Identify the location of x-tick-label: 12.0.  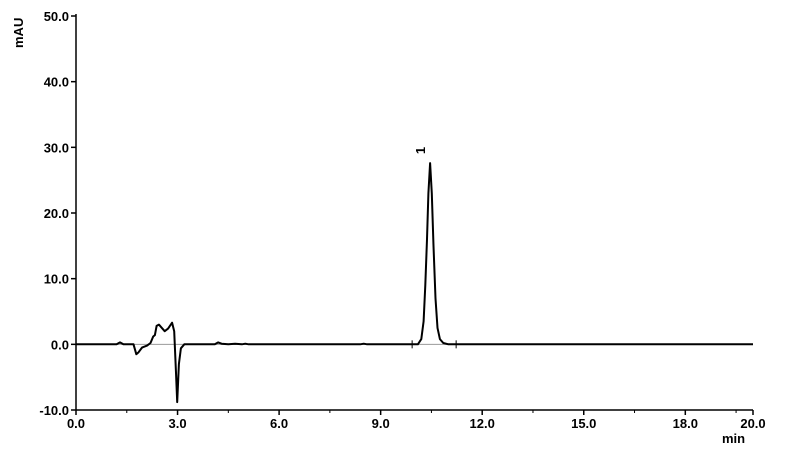
(482, 423).